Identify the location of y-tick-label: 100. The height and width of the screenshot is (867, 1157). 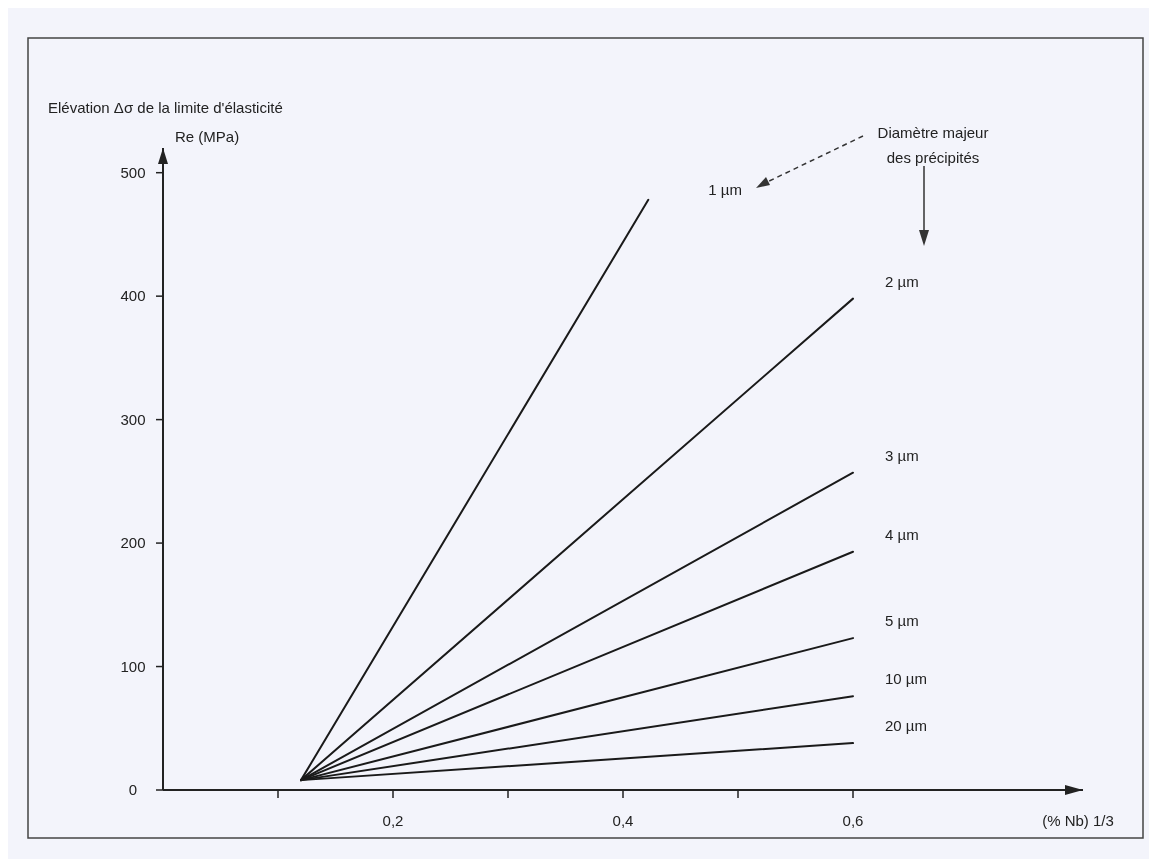
(133, 666).